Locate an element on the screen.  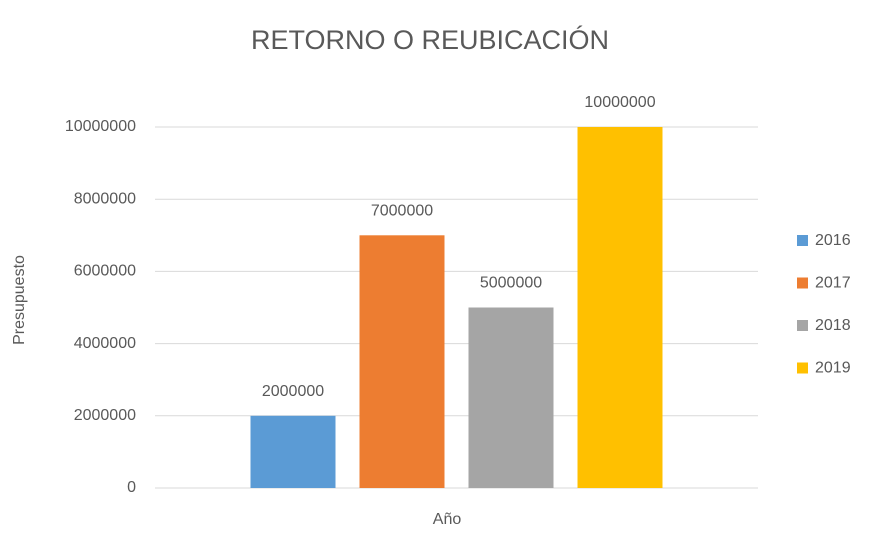
y-tick-label: 8000000 is located at coordinates (105, 198).